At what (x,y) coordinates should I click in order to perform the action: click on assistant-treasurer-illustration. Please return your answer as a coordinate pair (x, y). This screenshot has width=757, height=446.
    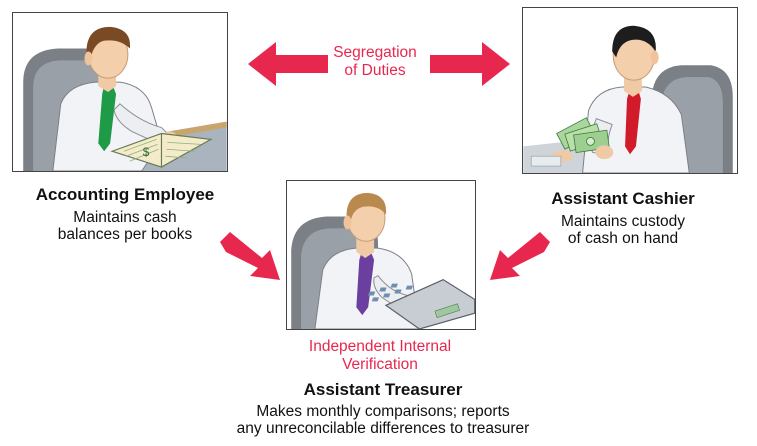
    Looking at the image, I should click on (381, 255).